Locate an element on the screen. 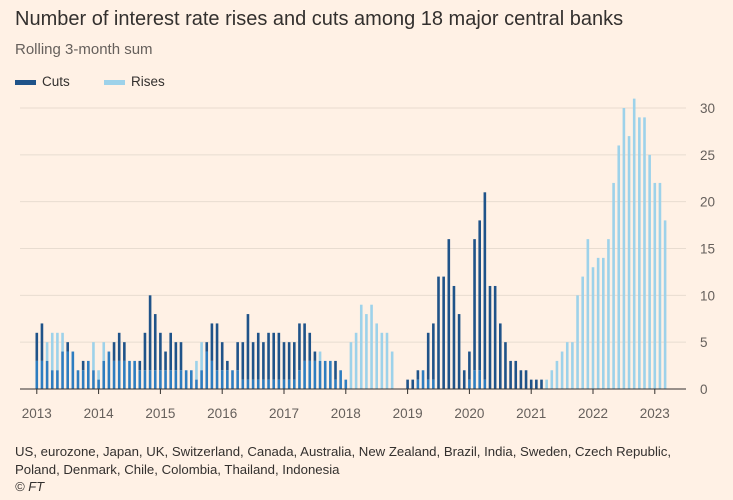  x-tick-label-2016: 2016 is located at coordinates (222, 413).